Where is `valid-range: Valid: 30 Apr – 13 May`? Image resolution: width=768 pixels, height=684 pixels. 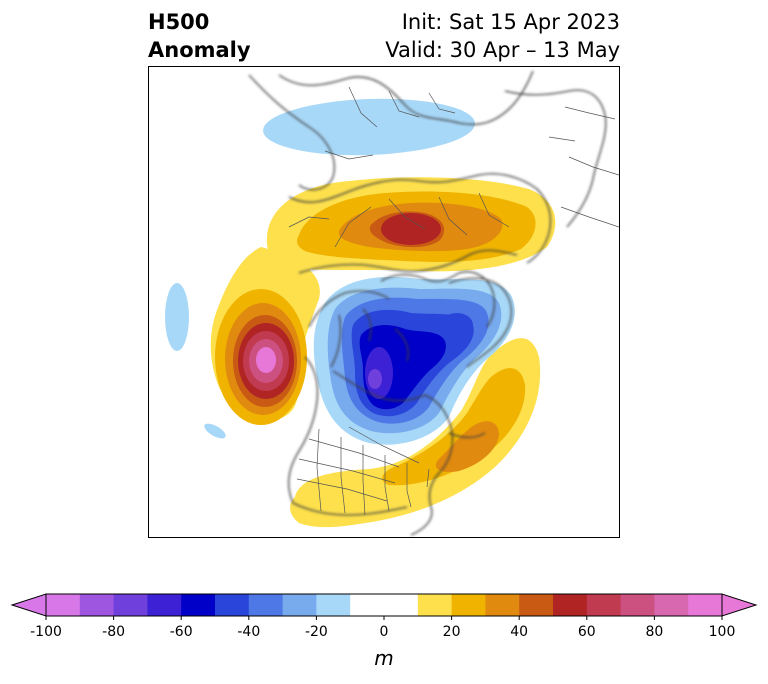 valid-range: Valid: 30 Apr – 13 May is located at coordinates (502, 50).